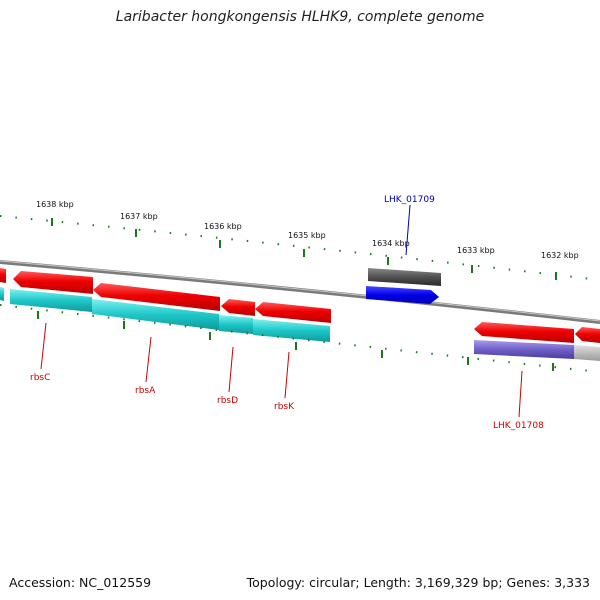  I want to click on gene-cds-blue, so click(402, 295).